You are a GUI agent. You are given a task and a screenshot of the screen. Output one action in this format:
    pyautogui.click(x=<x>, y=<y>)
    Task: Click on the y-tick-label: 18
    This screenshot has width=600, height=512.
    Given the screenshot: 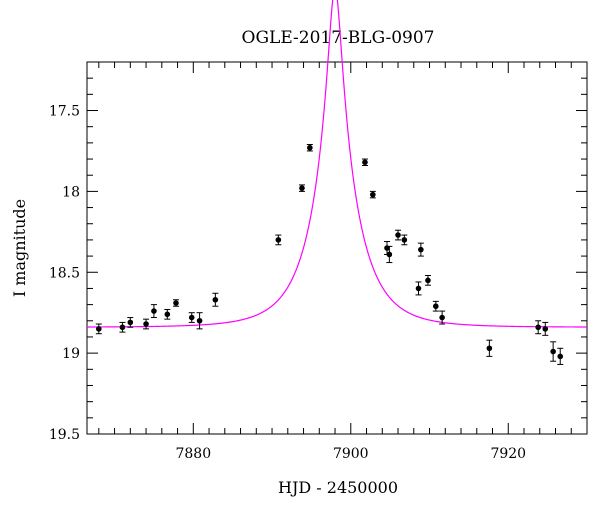 What is the action you would take?
    pyautogui.click(x=71, y=192)
    